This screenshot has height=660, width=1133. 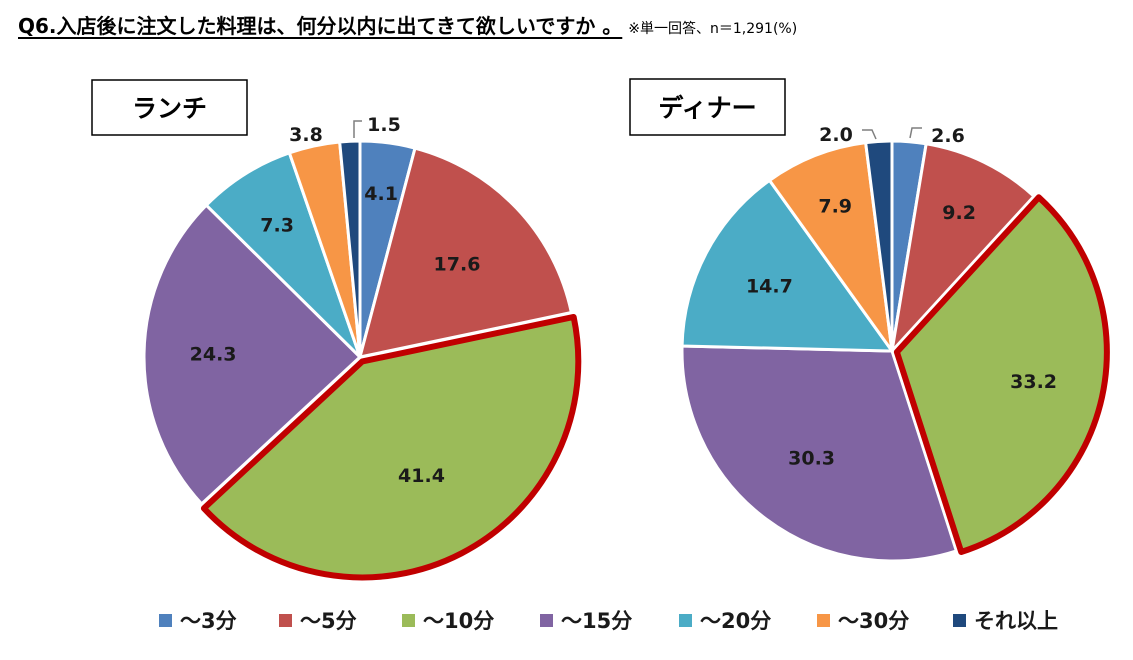 What do you see at coordinates (277, 225) in the screenshot?
I see `data-label: 7.3` at bounding box center [277, 225].